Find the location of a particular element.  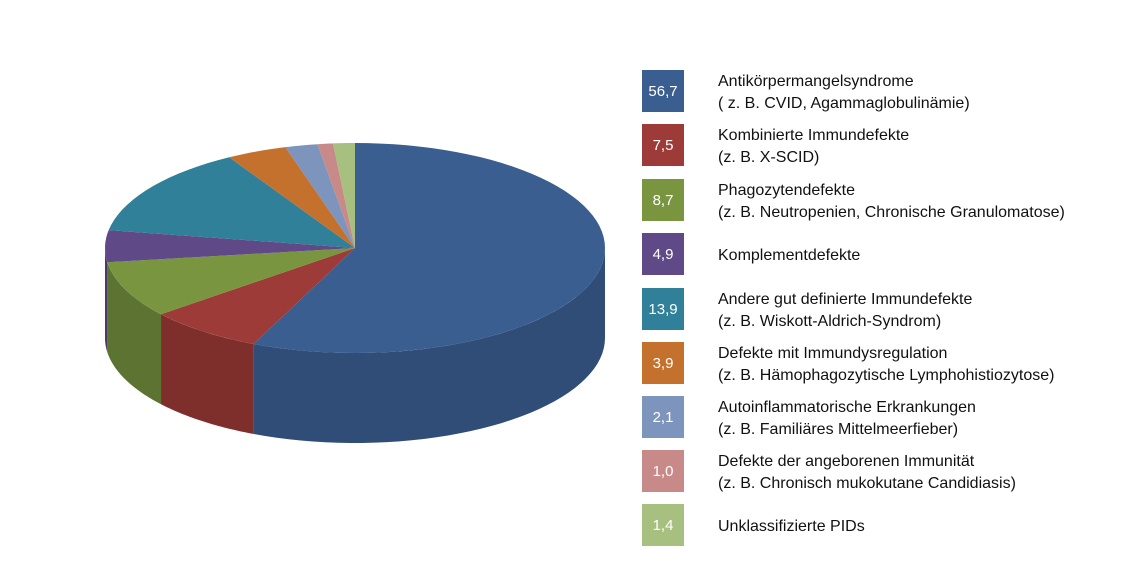

legend-sublabel: (z. B. Wiskott-Aldrich-Syndrom) is located at coordinates (829, 321).